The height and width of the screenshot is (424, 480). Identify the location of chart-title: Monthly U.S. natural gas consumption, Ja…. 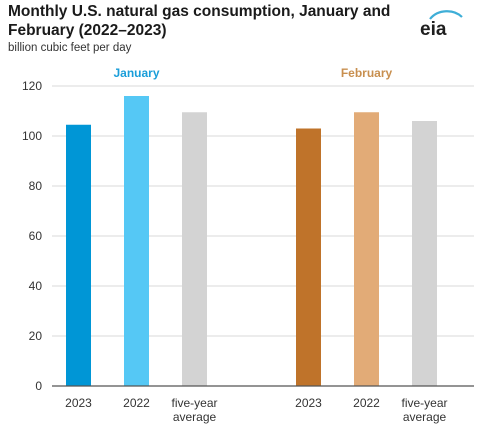
(199, 21).